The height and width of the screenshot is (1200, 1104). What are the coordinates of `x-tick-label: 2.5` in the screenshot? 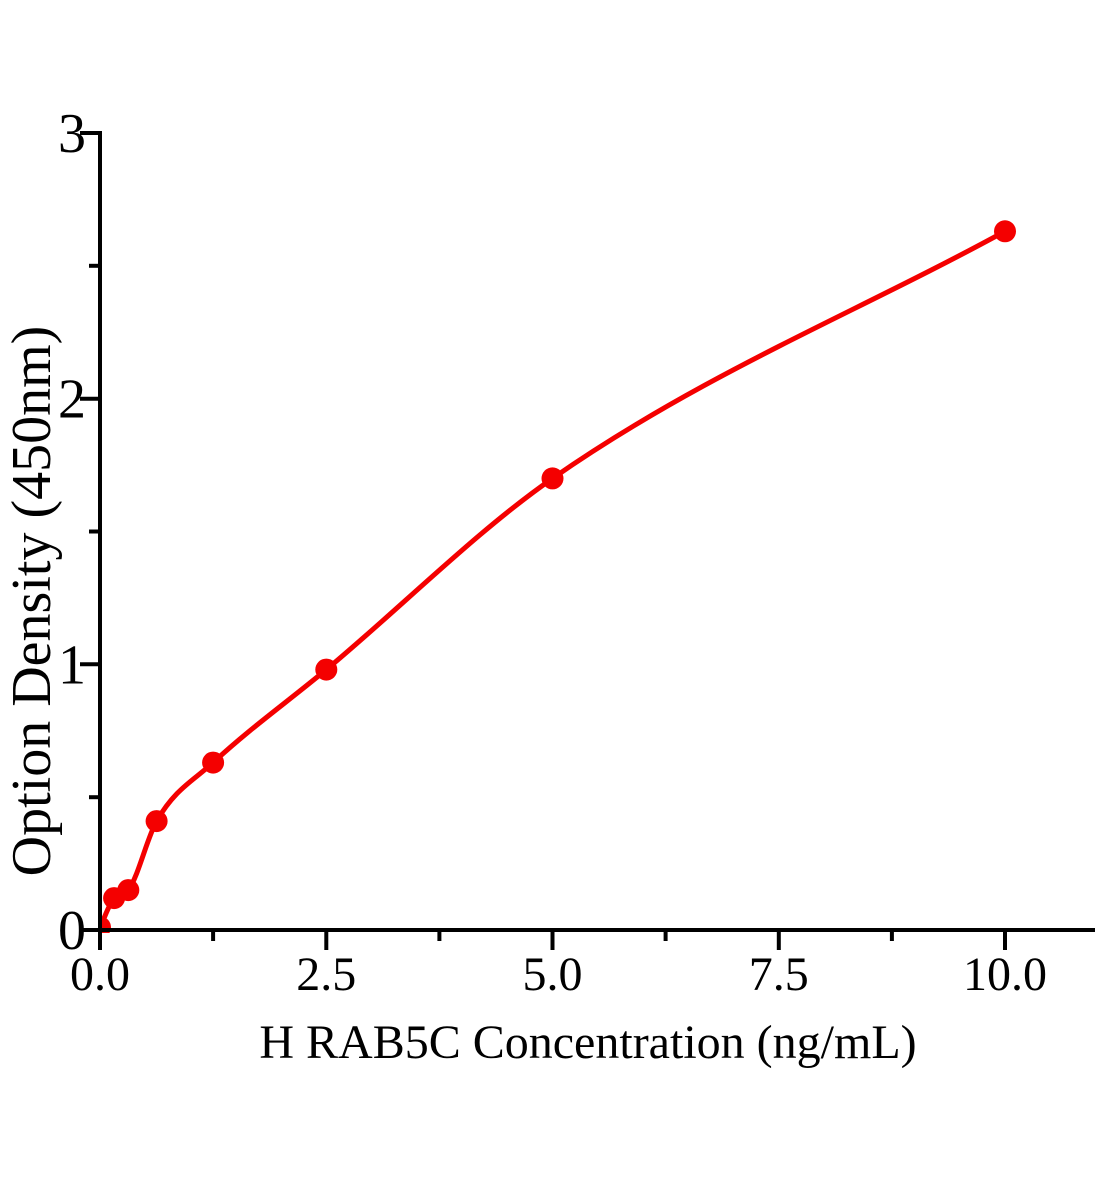 It's located at (326, 974).